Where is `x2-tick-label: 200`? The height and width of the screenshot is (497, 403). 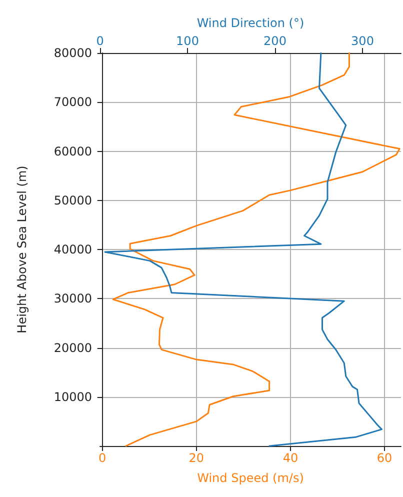
x2-tick-label: 200 is located at coordinates (275, 41).